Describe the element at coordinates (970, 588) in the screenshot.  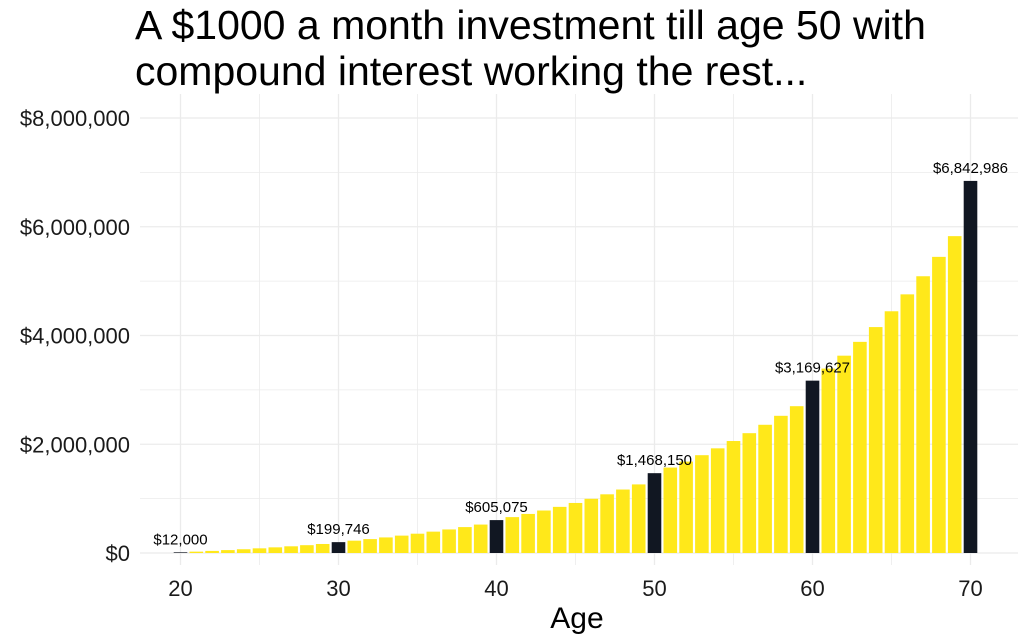
I see `x-tick-label: 70` at that location.